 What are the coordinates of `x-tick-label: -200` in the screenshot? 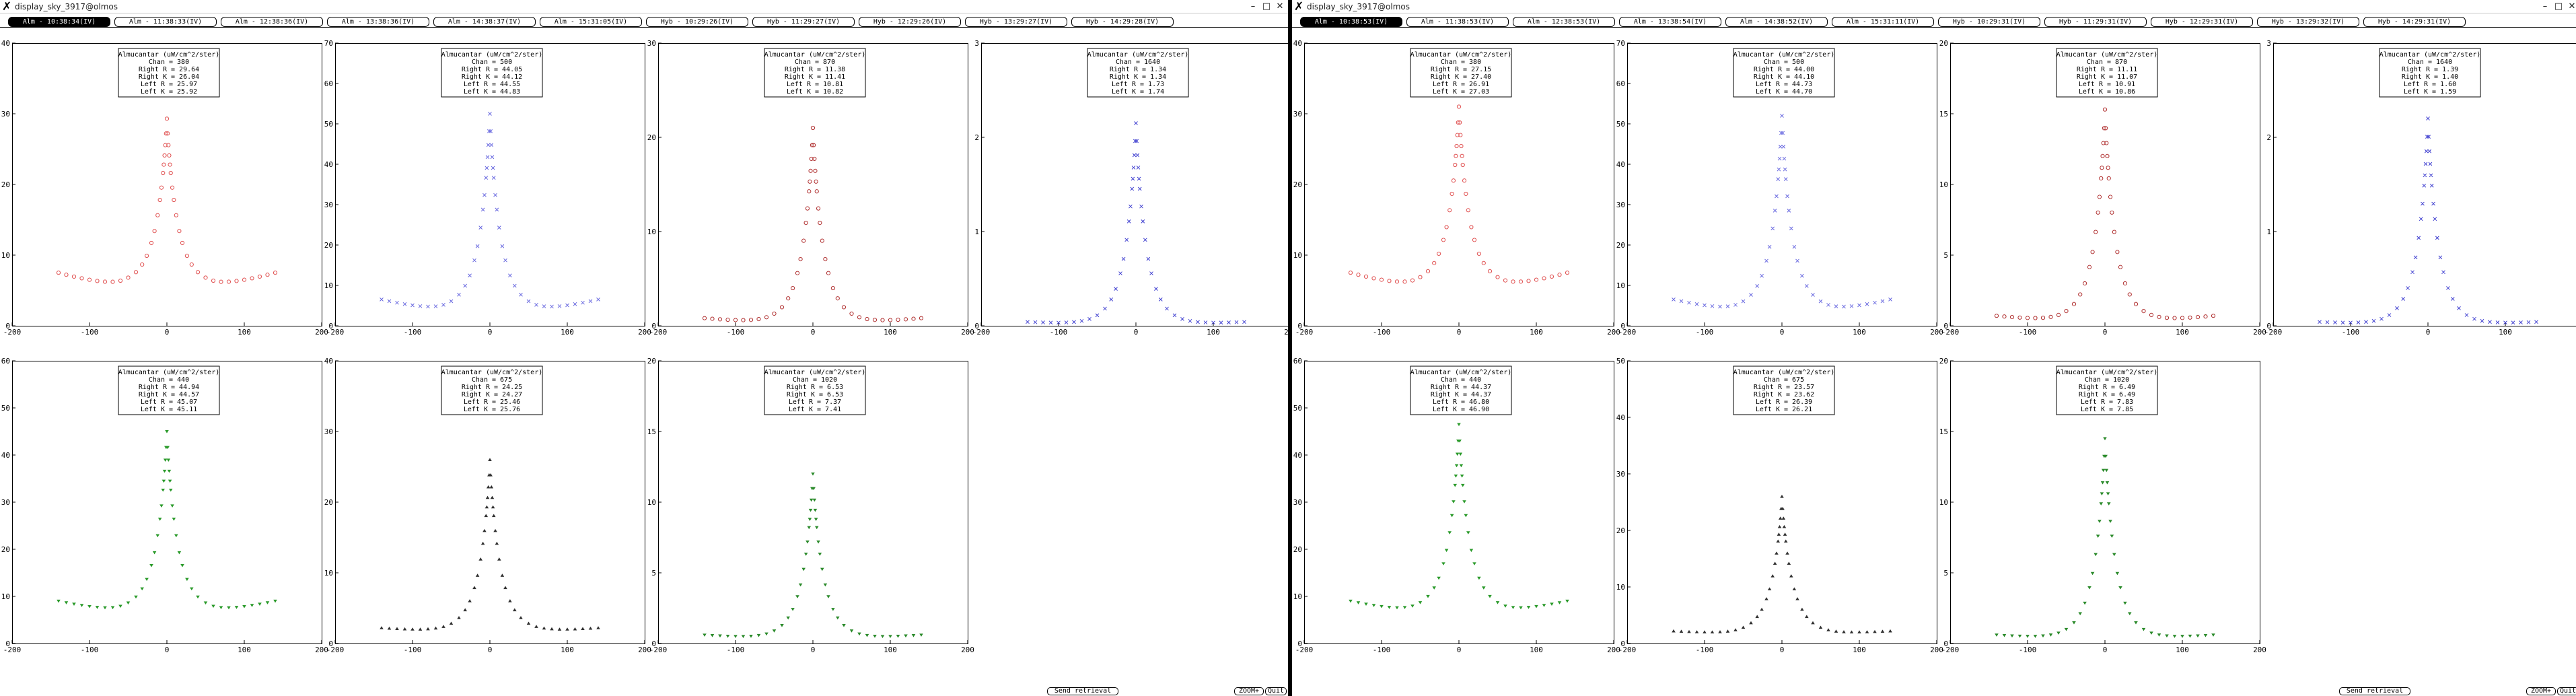 It's located at (1627, 650).